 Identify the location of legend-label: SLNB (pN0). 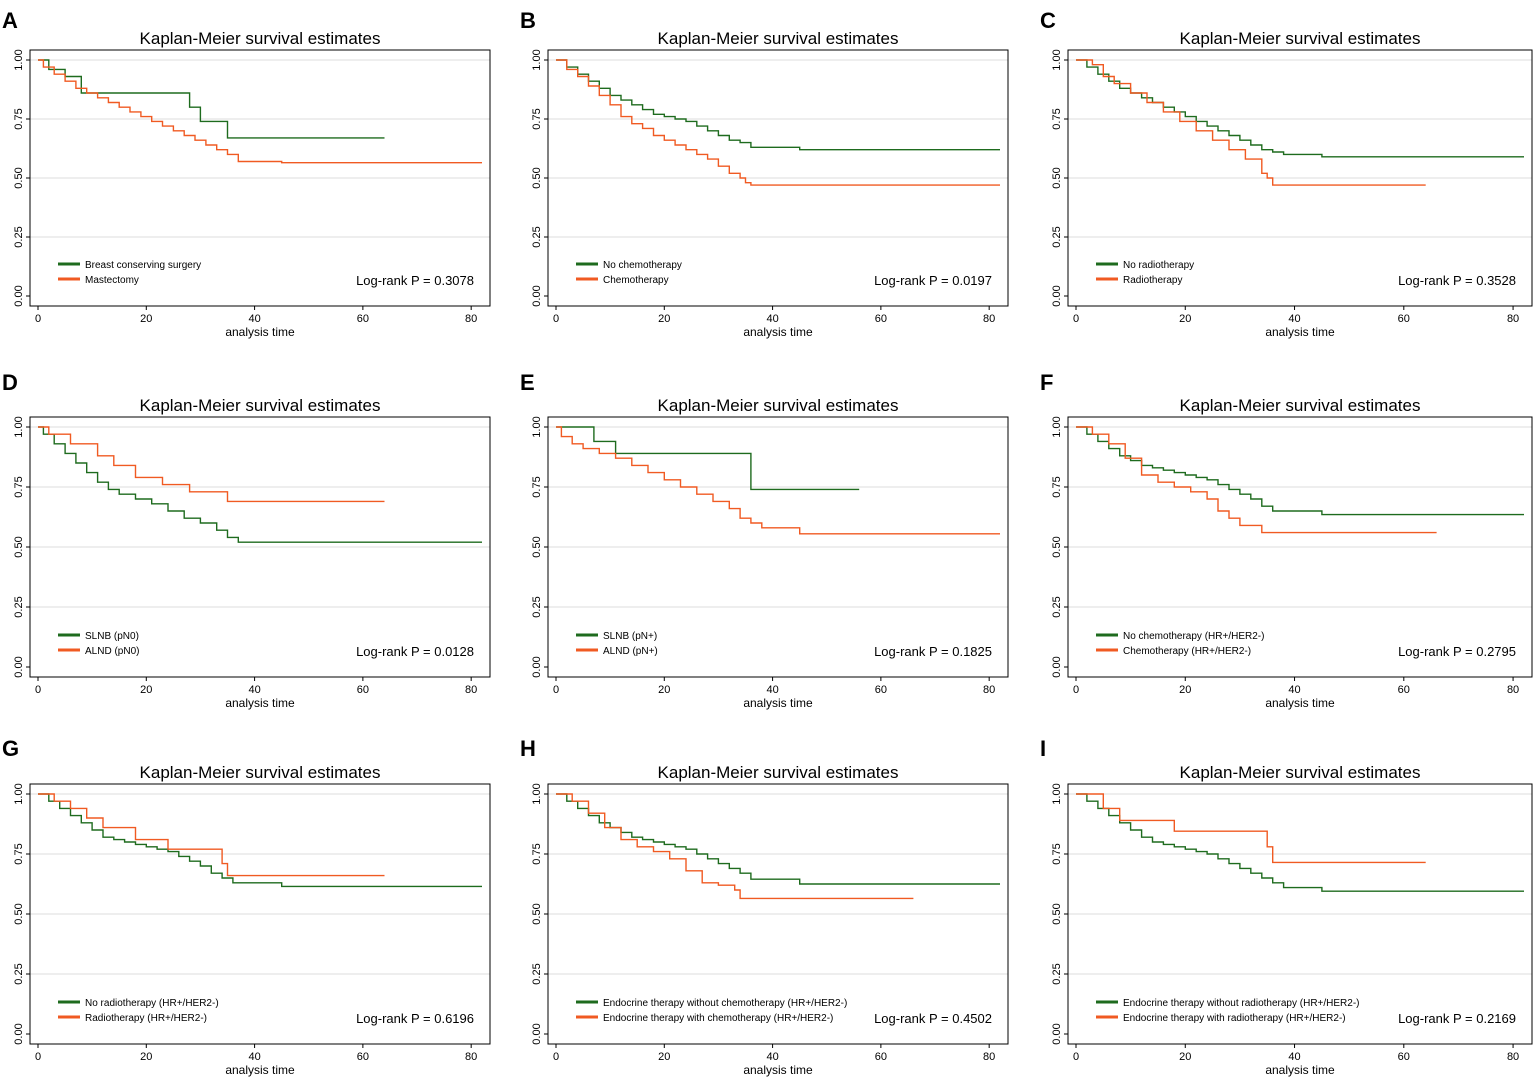
(112, 636).